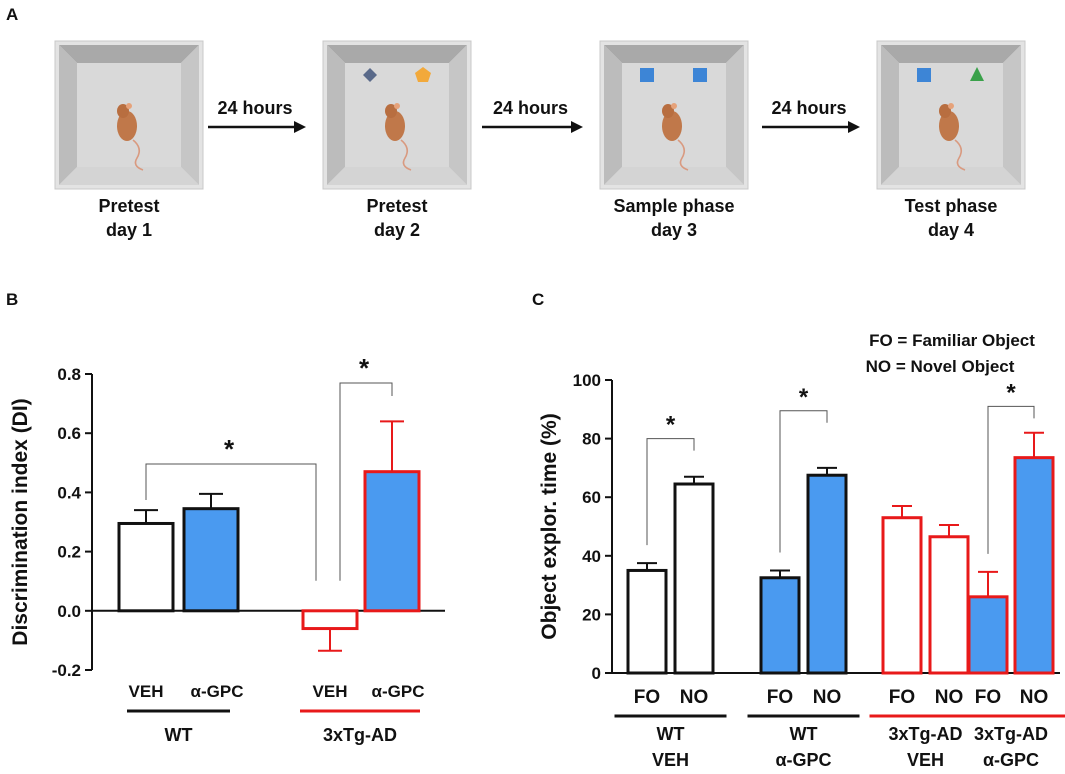  I want to click on panel-a-label: A, so click(12, 14).